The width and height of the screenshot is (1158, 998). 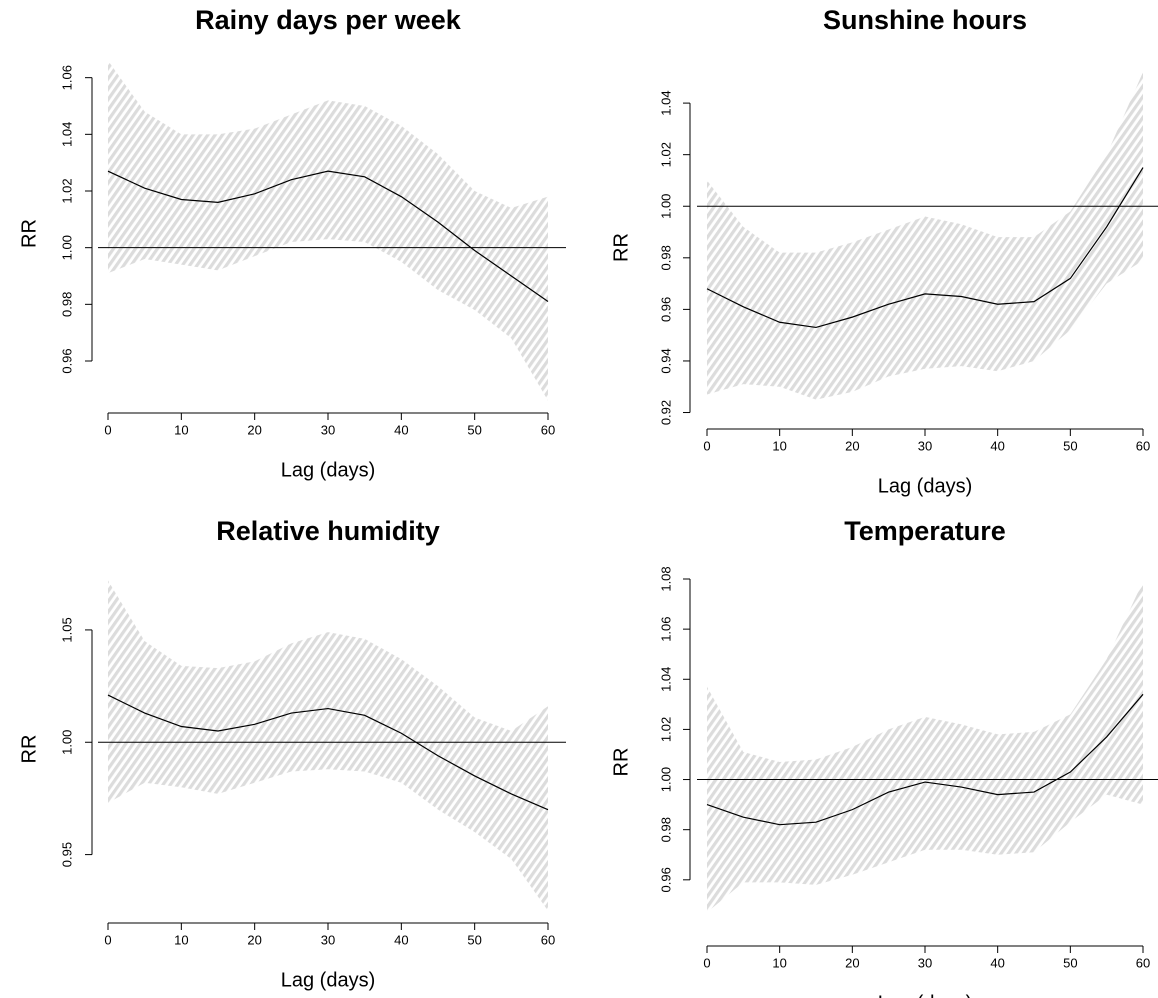 I want to click on y-tick-label: 1.08, so click(x=665, y=578).